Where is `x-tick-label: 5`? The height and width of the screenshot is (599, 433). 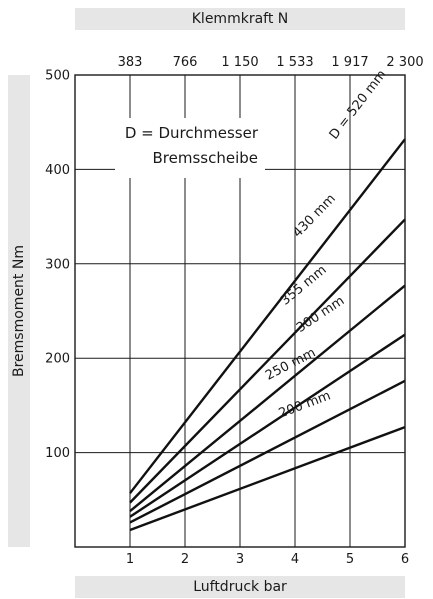
x-tick-label: 5 is located at coordinates (350, 559).